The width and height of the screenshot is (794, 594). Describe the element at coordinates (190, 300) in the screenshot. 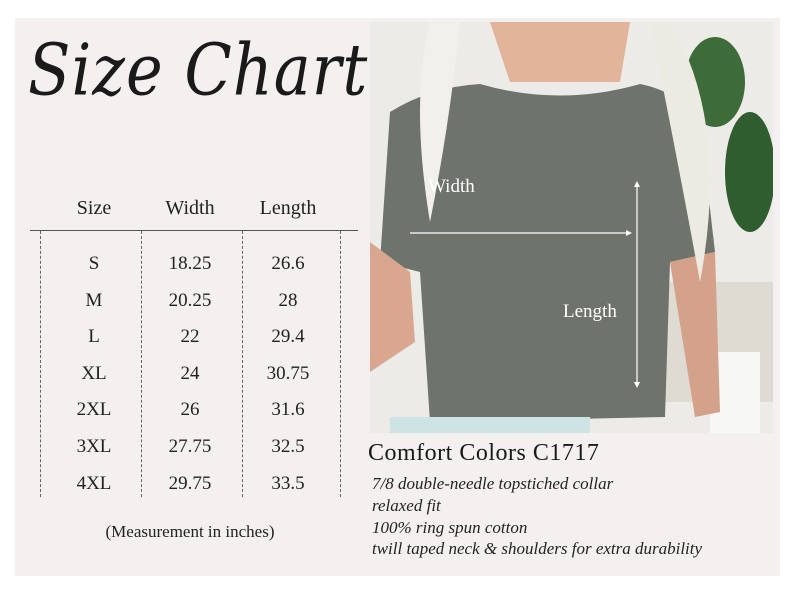

I see `width-cell: 20.25` at that location.